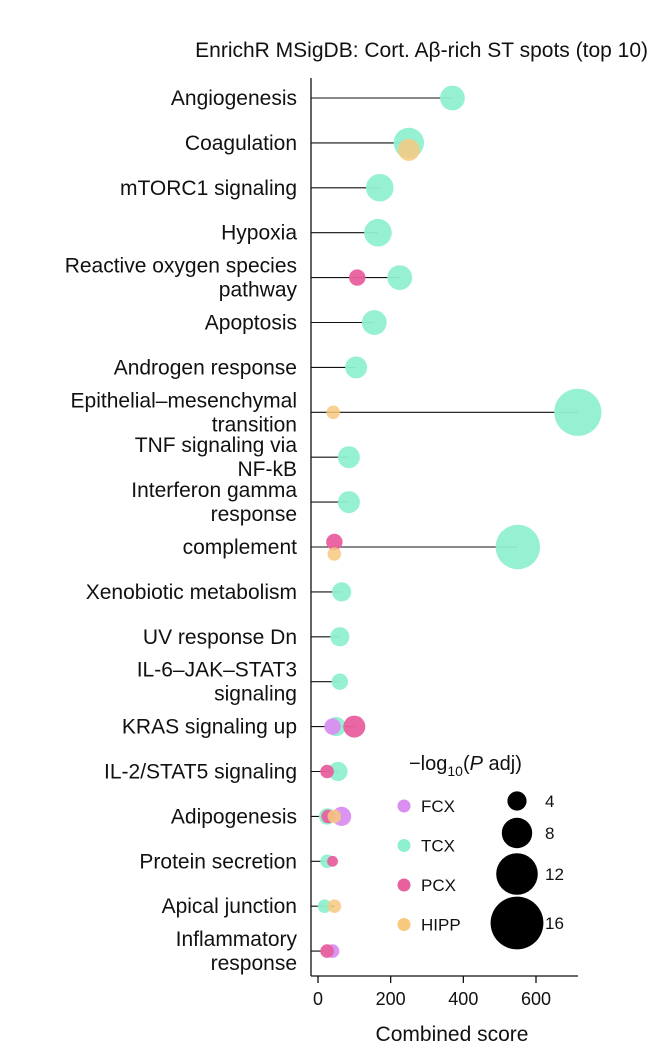 The width and height of the screenshot is (665, 1055). What do you see at coordinates (214, 502) in the screenshot?
I see `category-label: Interferon gamma response` at bounding box center [214, 502].